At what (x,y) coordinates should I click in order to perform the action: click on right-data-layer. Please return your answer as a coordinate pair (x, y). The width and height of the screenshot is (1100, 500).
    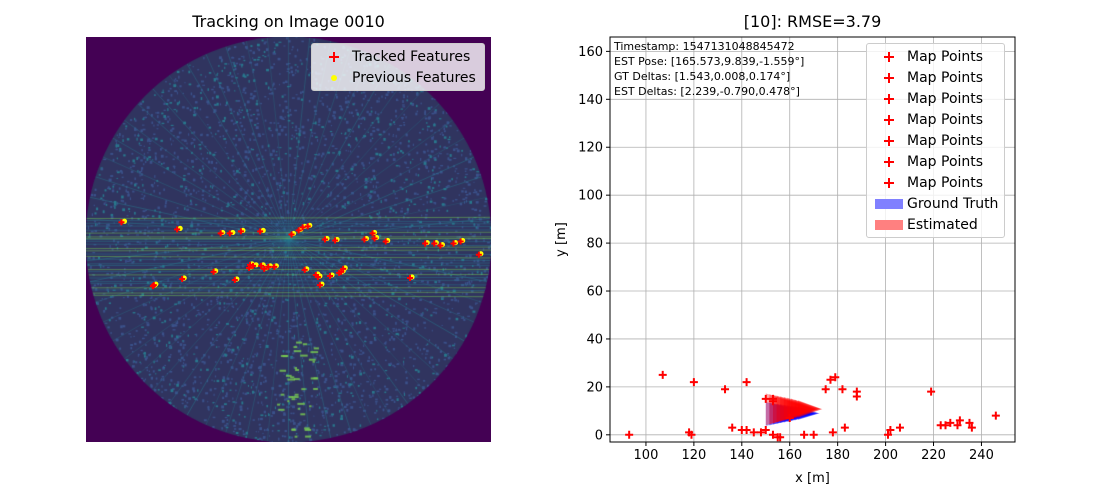
    Looking at the image, I should click on (812, 406).